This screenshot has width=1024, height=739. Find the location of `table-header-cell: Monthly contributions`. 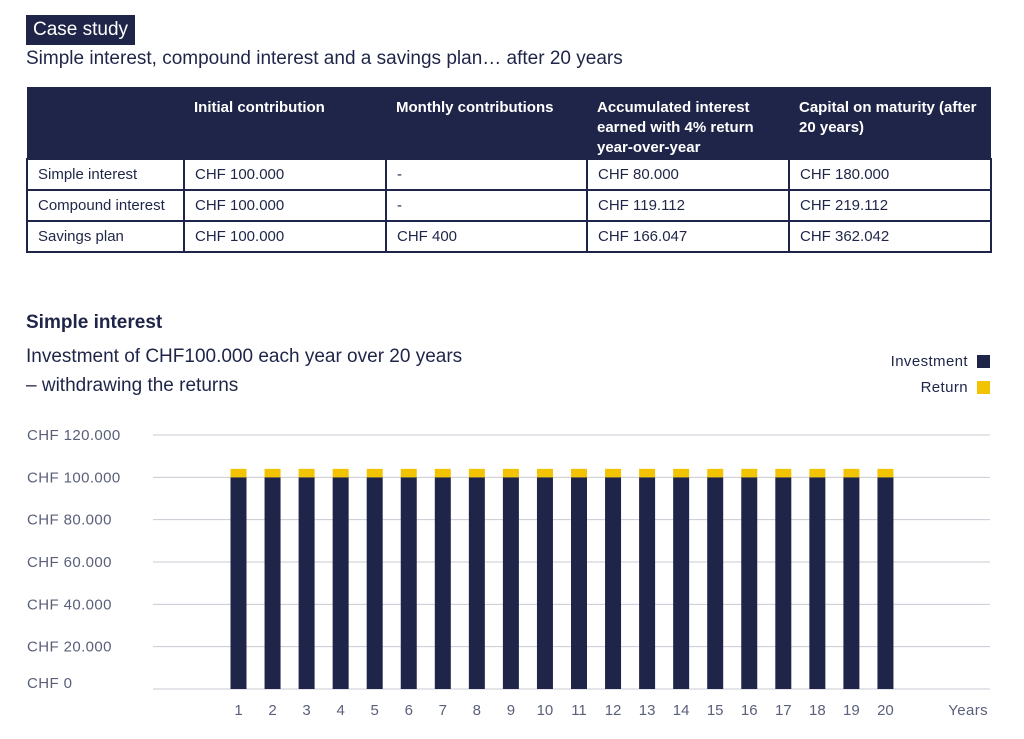

table-header-cell: Monthly contributions is located at coordinates (486, 123).